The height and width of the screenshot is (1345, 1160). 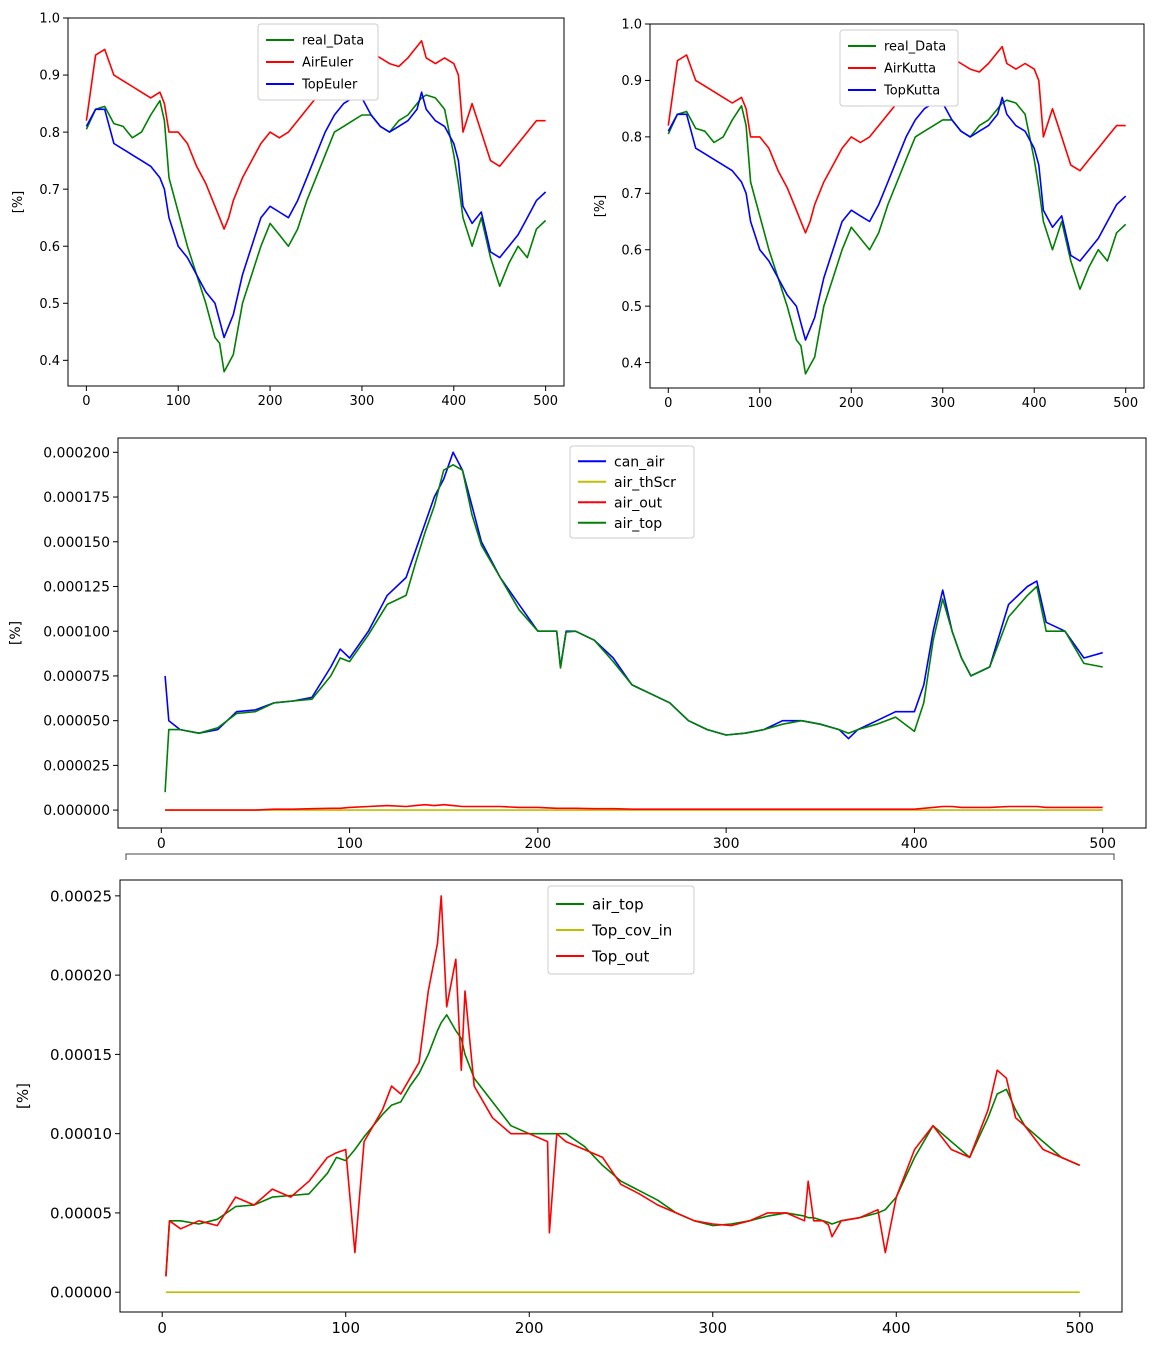 What do you see at coordinates (81, 976) in the screenshot?
I see `y-tick-label: 0.00020` at bounding box center [81, 976].